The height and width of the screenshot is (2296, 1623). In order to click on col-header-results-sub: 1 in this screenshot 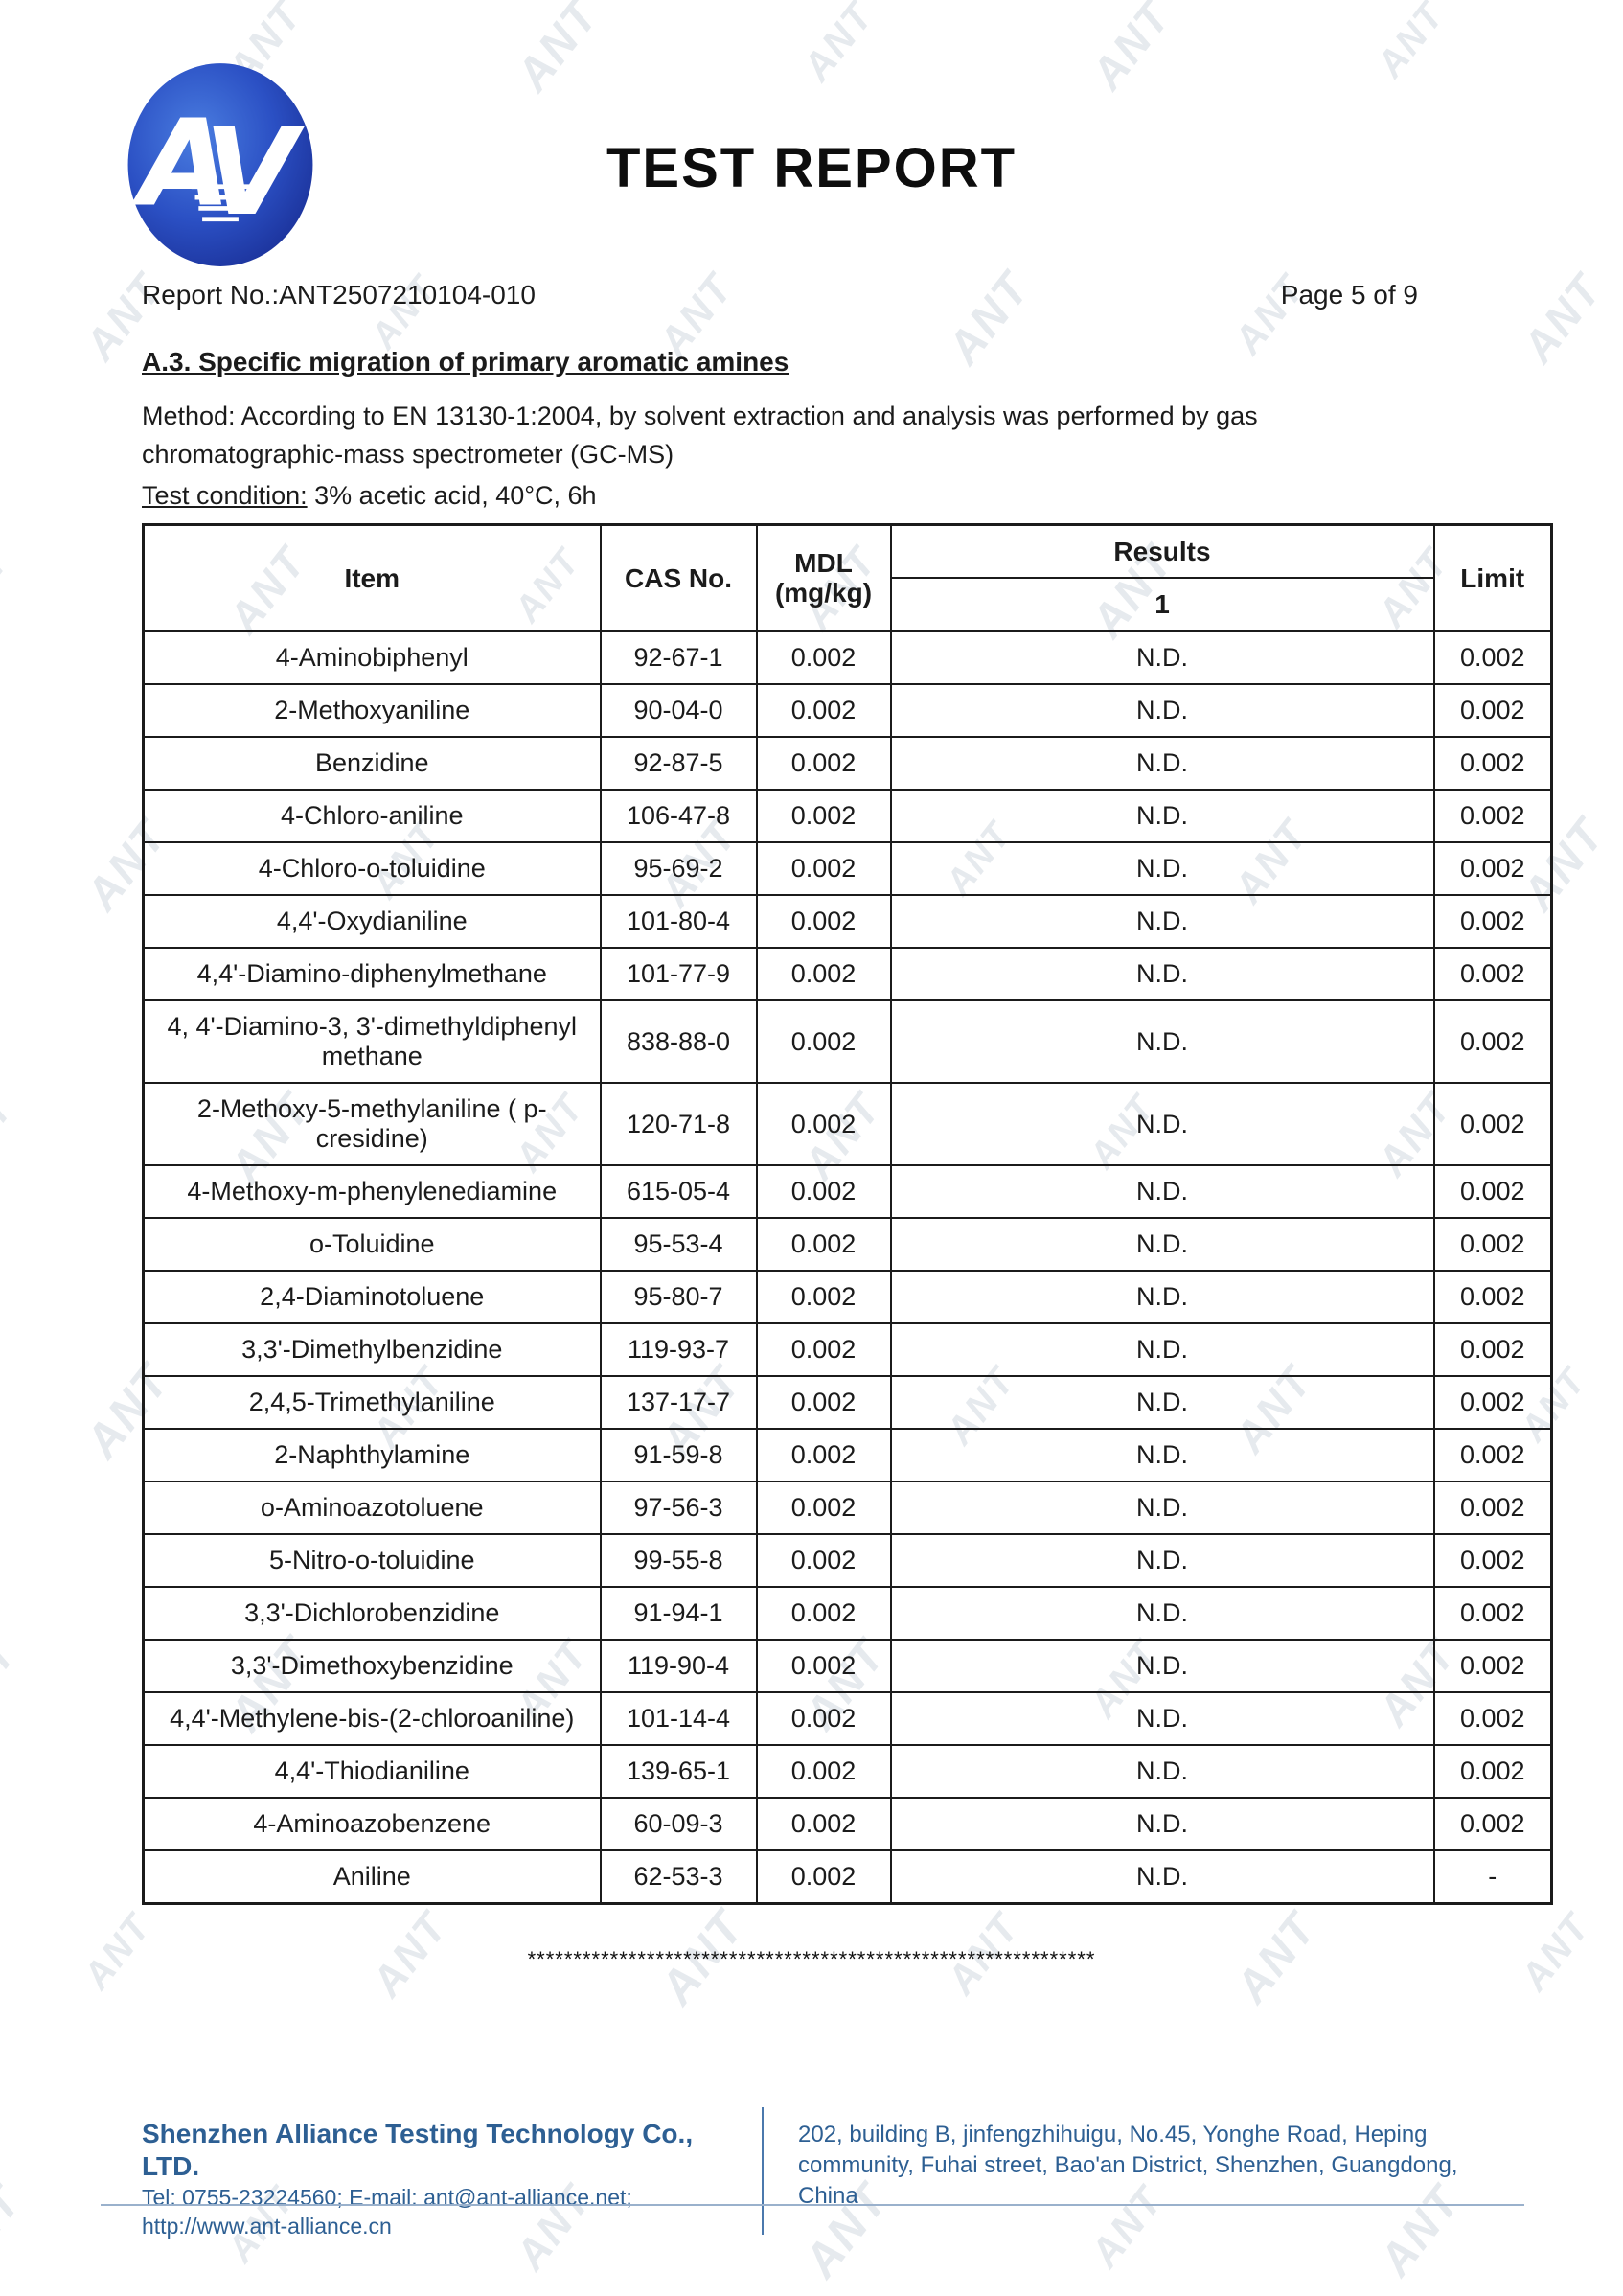, I will do `click(1162, 604)`.